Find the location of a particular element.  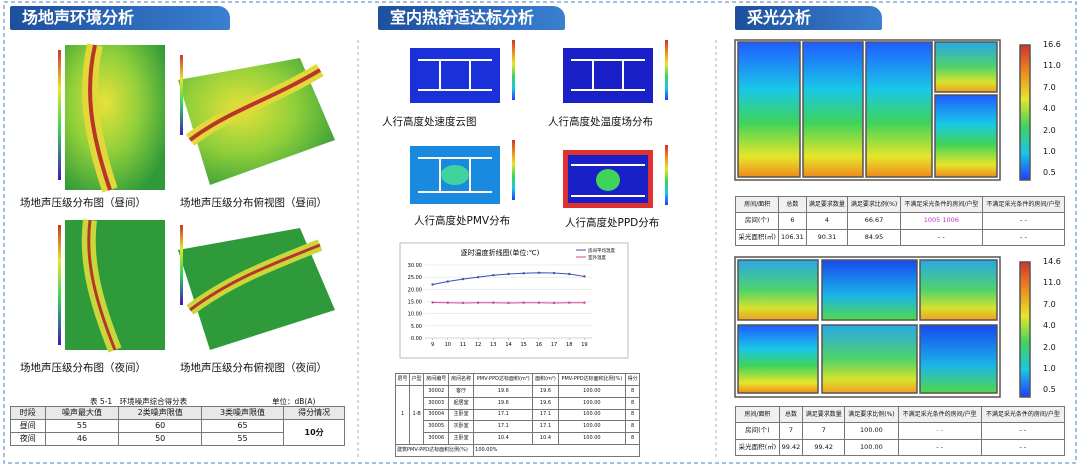

section-header: 场地声环境分析 is located at coordinates (120, 18).